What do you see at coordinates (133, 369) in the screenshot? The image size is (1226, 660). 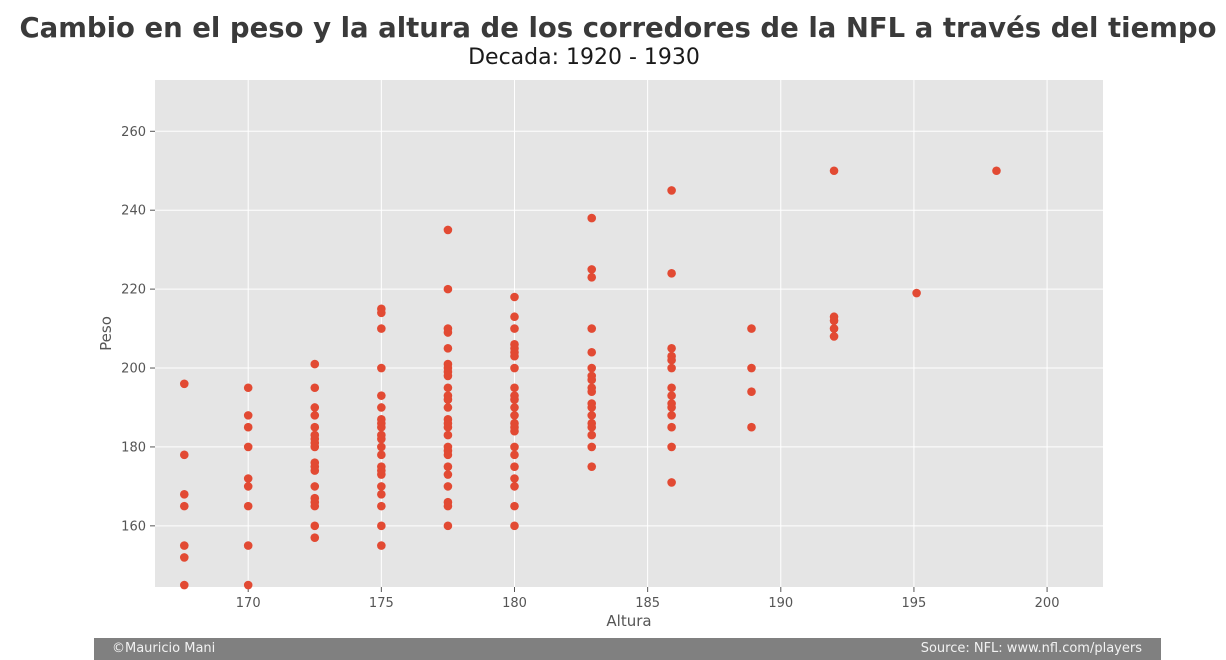 I see `y-tick-label: 200` at bounding box center [133, 369].